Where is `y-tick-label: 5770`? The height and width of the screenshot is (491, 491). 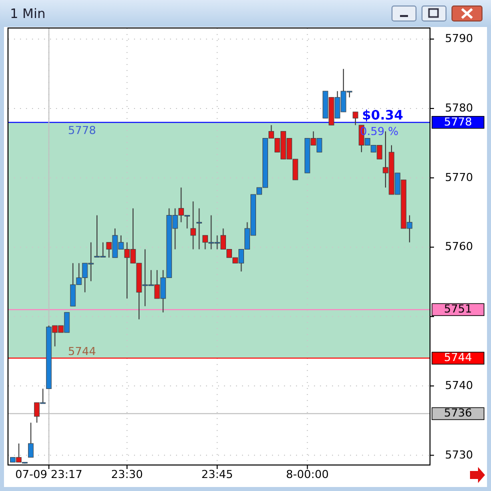 y-tick-label: 5770 is located at coordinates (459, 177).